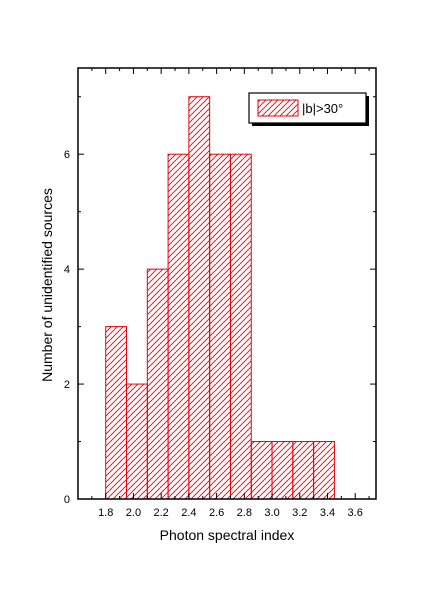  Describe the element at coordinates (47, 285) in the screenshot. I see `y-axis-title: Number of unidentified sources` at that location.